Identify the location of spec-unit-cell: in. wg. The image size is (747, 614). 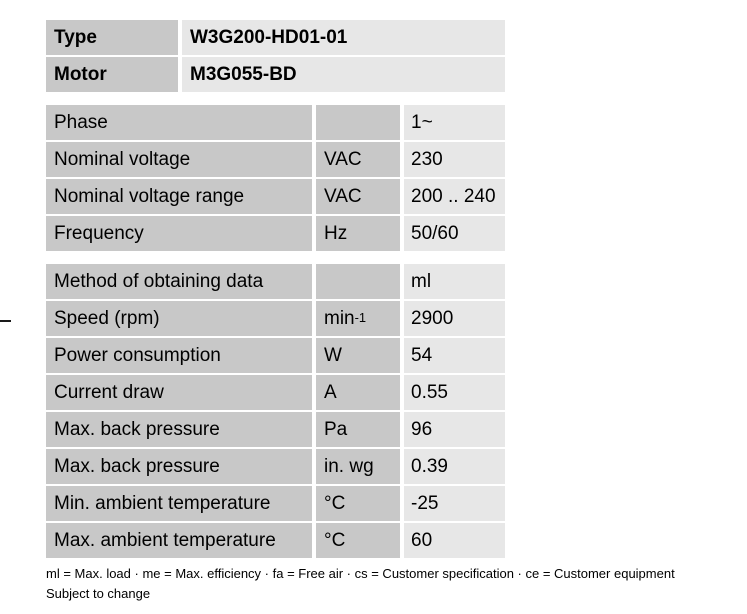
(358, 466).